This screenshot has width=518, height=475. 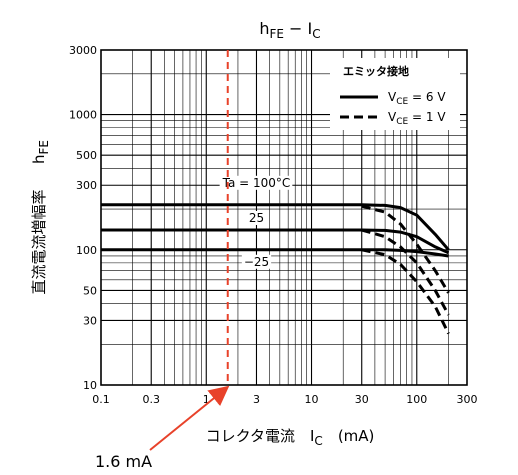 What do you see at coordinates (40, 152) in the screenshot?
I see `y-axis-label-symbol: hFE` at bounding box center [40, 152].